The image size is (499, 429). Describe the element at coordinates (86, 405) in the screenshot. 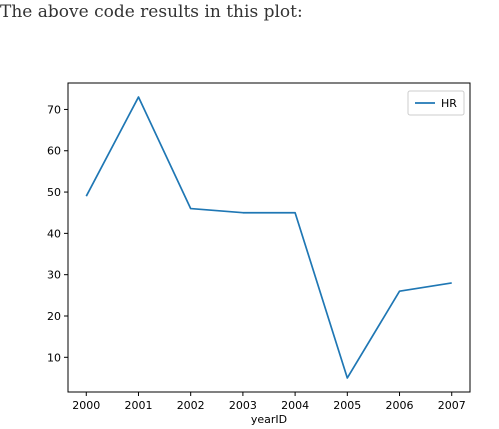

I see `x-tick-label: 2000` at that location.